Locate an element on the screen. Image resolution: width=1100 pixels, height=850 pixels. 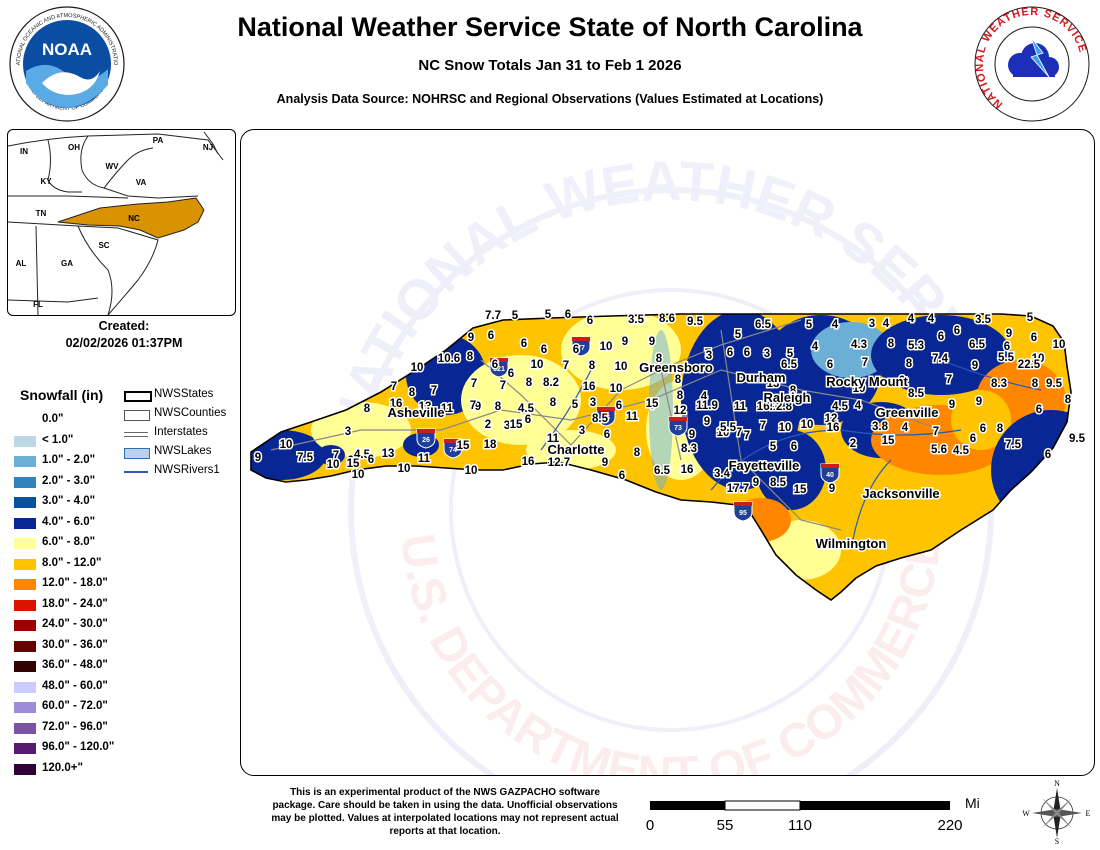
interstate-shield-icon: 26 is located at coordinates (426, 438).